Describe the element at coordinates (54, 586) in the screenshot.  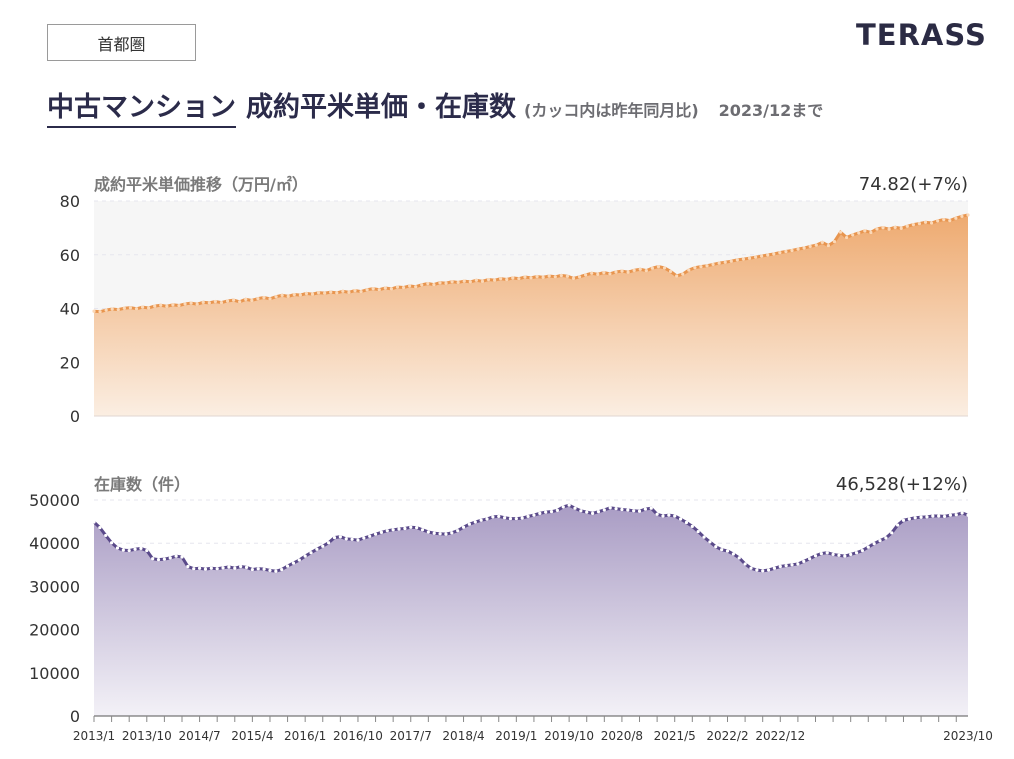
I see `stock-y-tick-label: 30000` at that location.